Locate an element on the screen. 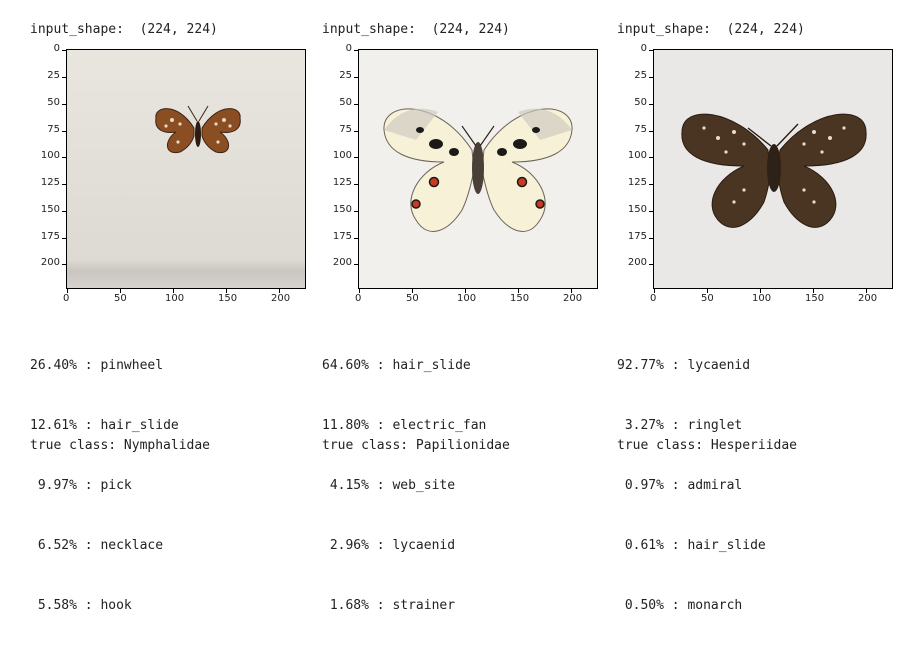  prediction-row: 5.58% : hook is located at coordinates (81, 605).